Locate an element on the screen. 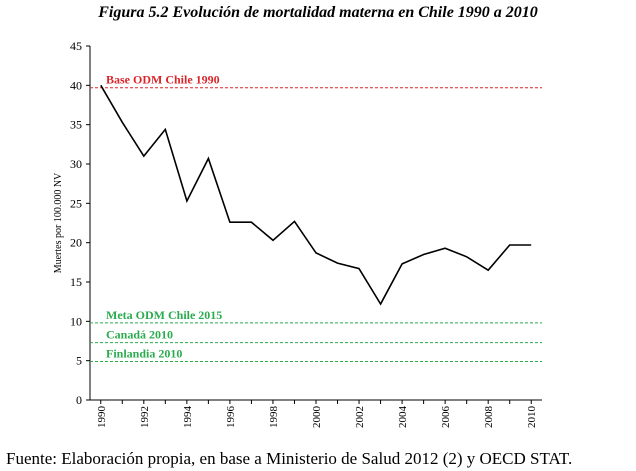  x-tick-label: 2008 is located at coordinates (489, 417).